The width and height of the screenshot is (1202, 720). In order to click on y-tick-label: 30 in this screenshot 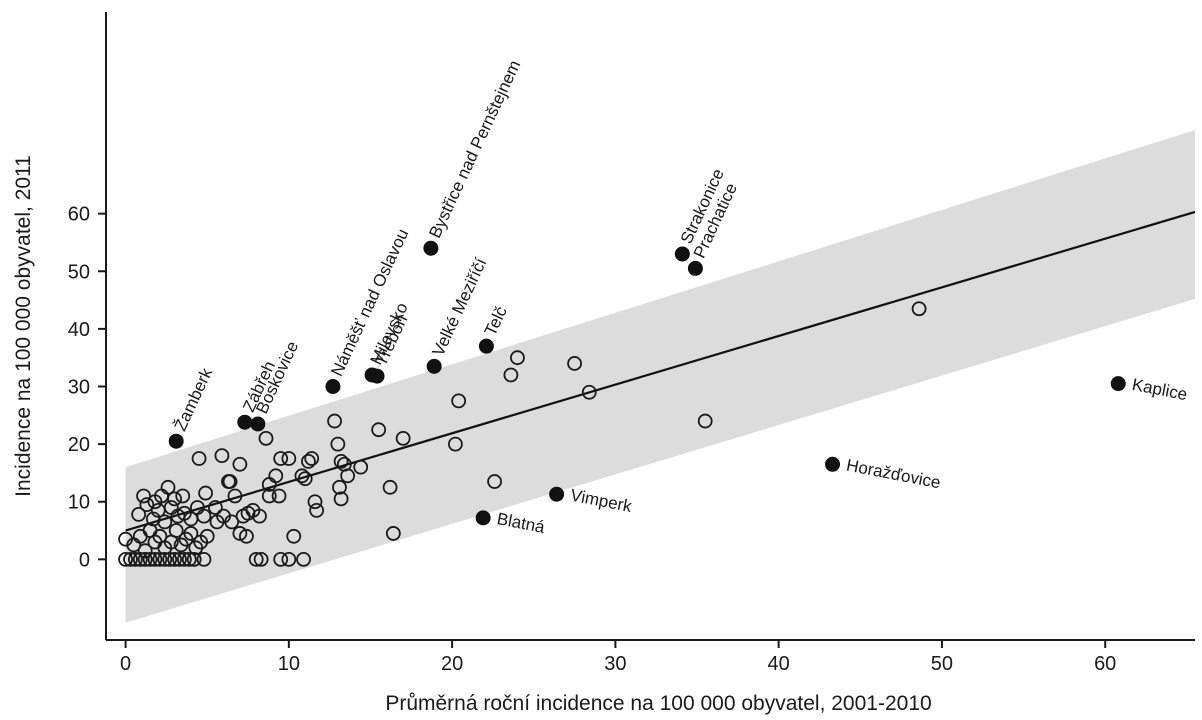, I will do `click(79, 387)`.